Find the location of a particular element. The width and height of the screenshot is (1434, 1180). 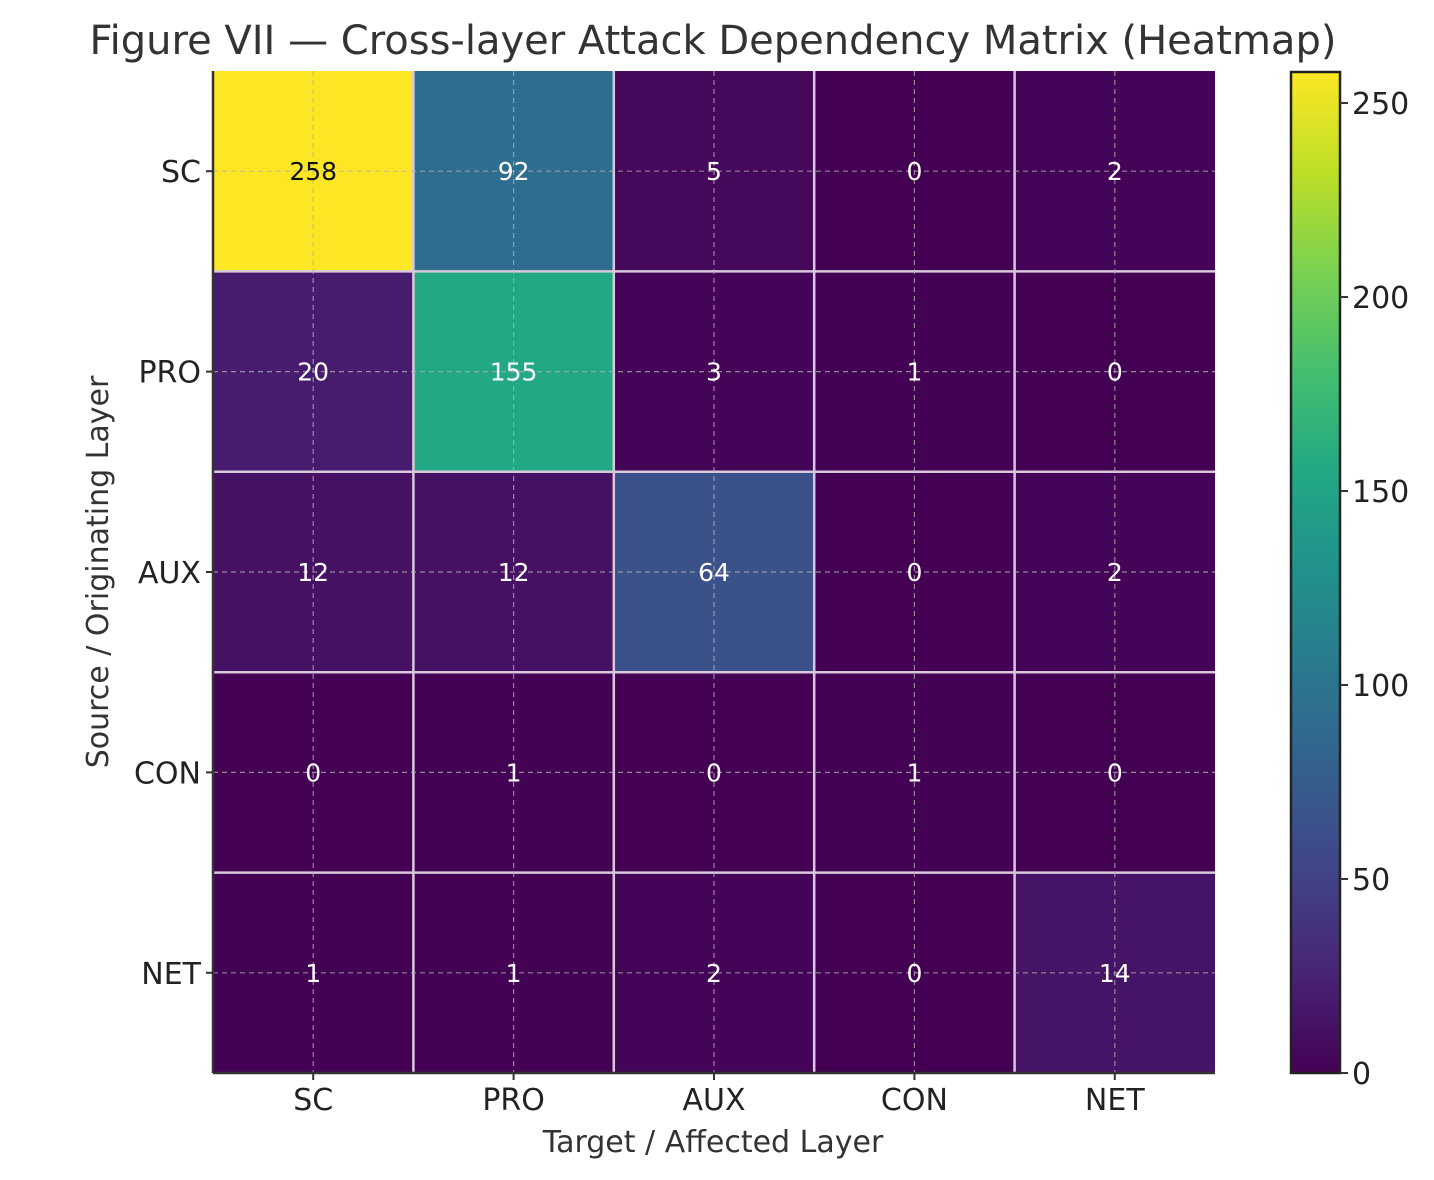

cell-value-label: 5 is located at coordinates (714, 171).